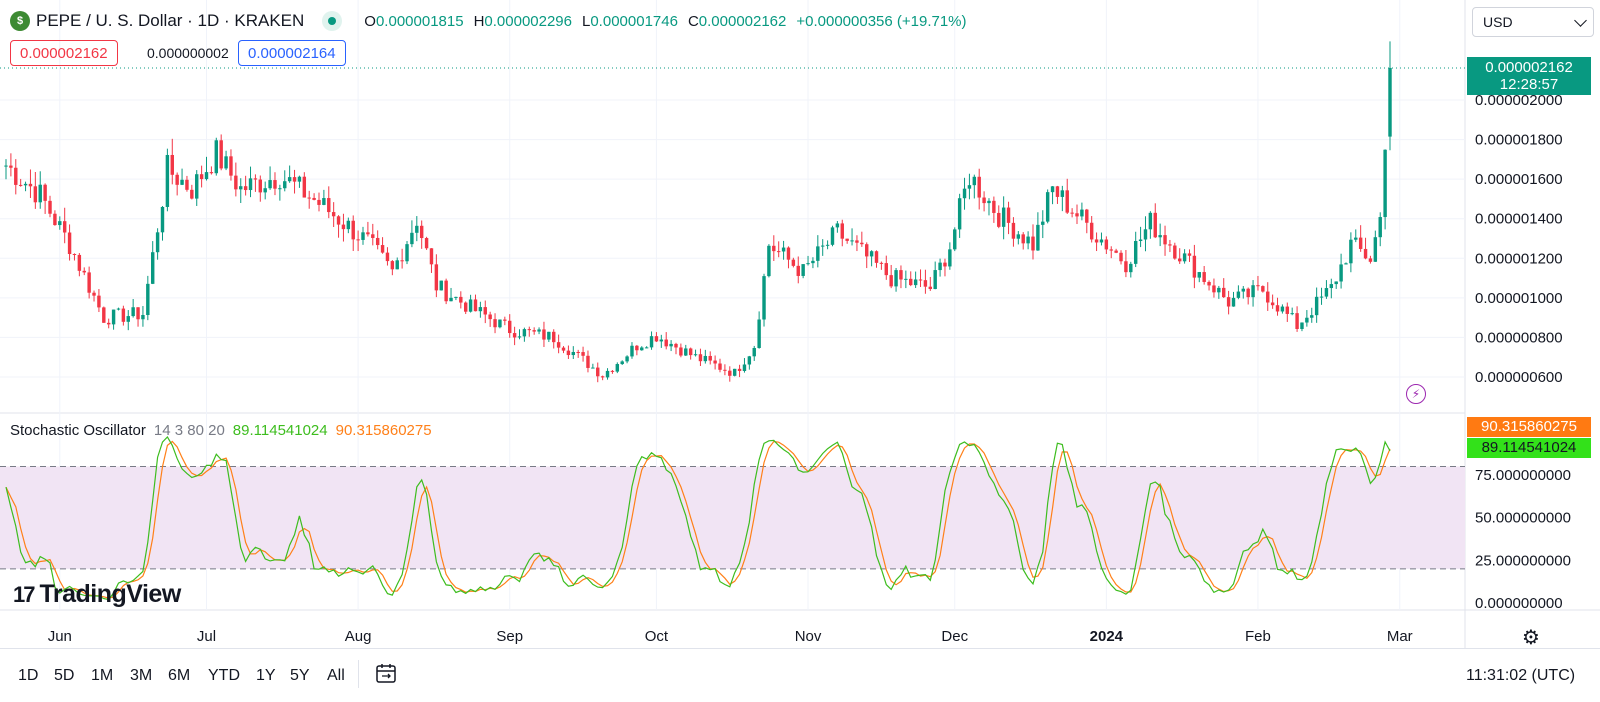 The image size is (1600, 702). What do you see at coordinates (1107, 636) in the screenshot?
I see `time-tick-label: 2024` at bounding box center [1107, 636].